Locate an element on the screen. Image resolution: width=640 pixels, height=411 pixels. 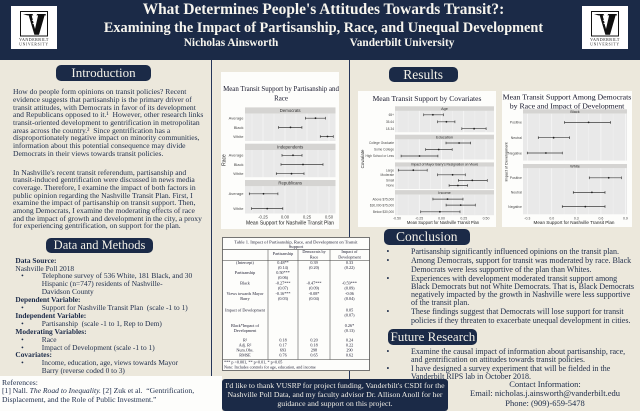
svg-text: (0.14) is located at coordinates (283, 267).